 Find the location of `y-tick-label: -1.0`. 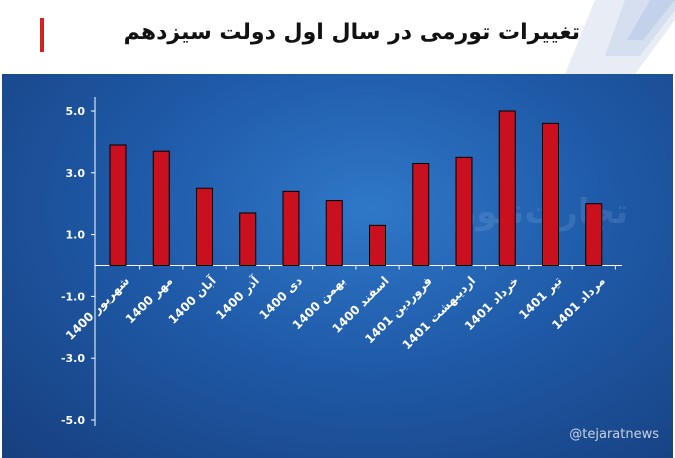

y-tick-label: -1.0 is located at coordinates (73, 296).